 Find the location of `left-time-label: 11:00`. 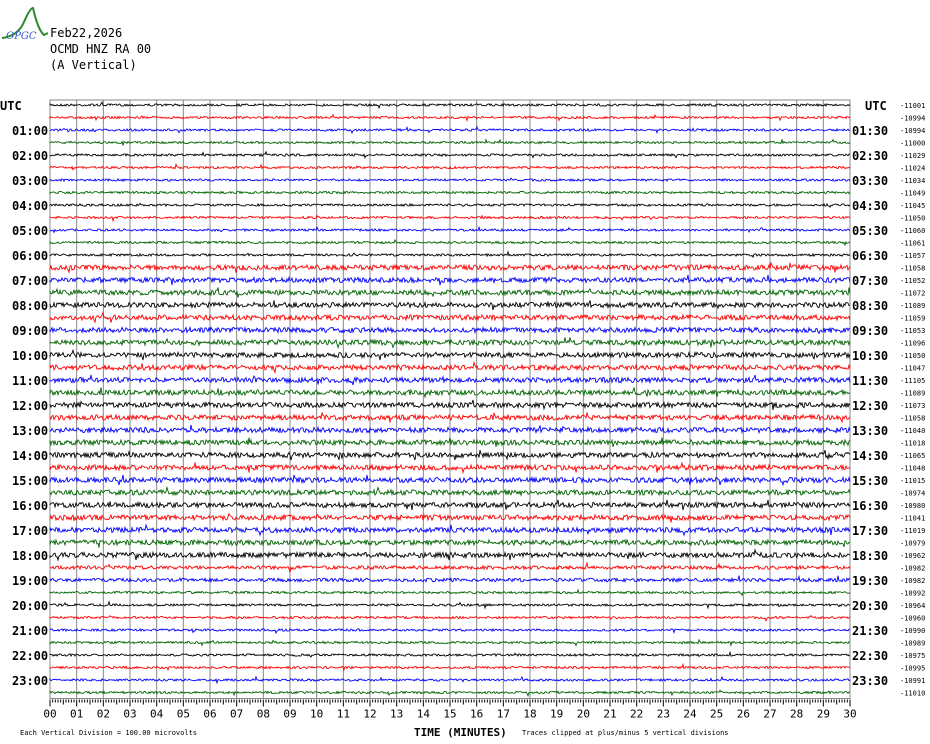

left-time-label: 11:00 is located at coordinates (30, 381).